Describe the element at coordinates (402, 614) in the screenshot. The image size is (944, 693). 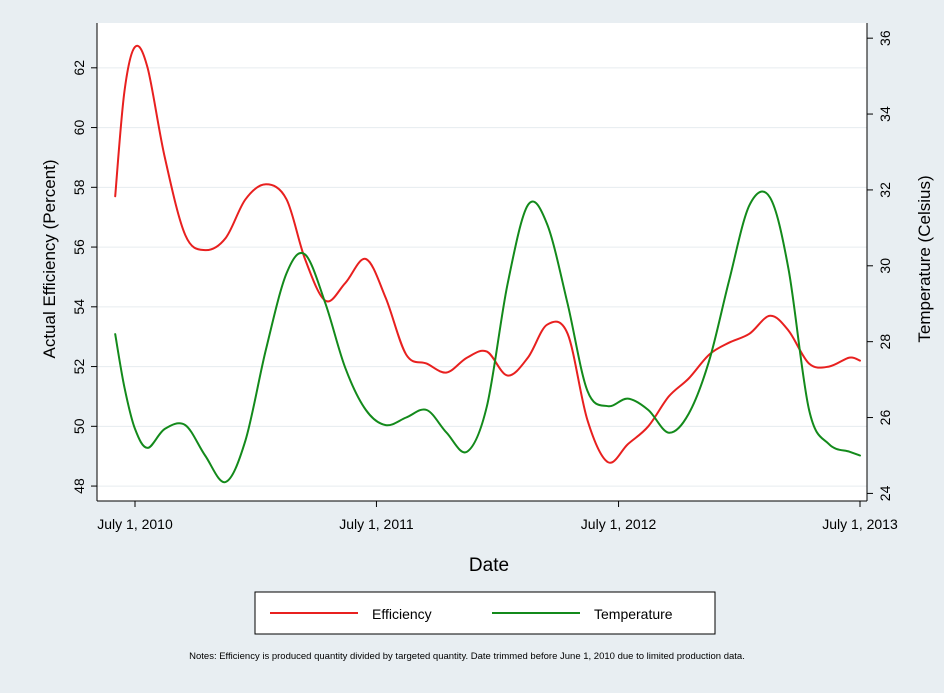
I see `legend-label-efficiency: Efficiency` at that location.